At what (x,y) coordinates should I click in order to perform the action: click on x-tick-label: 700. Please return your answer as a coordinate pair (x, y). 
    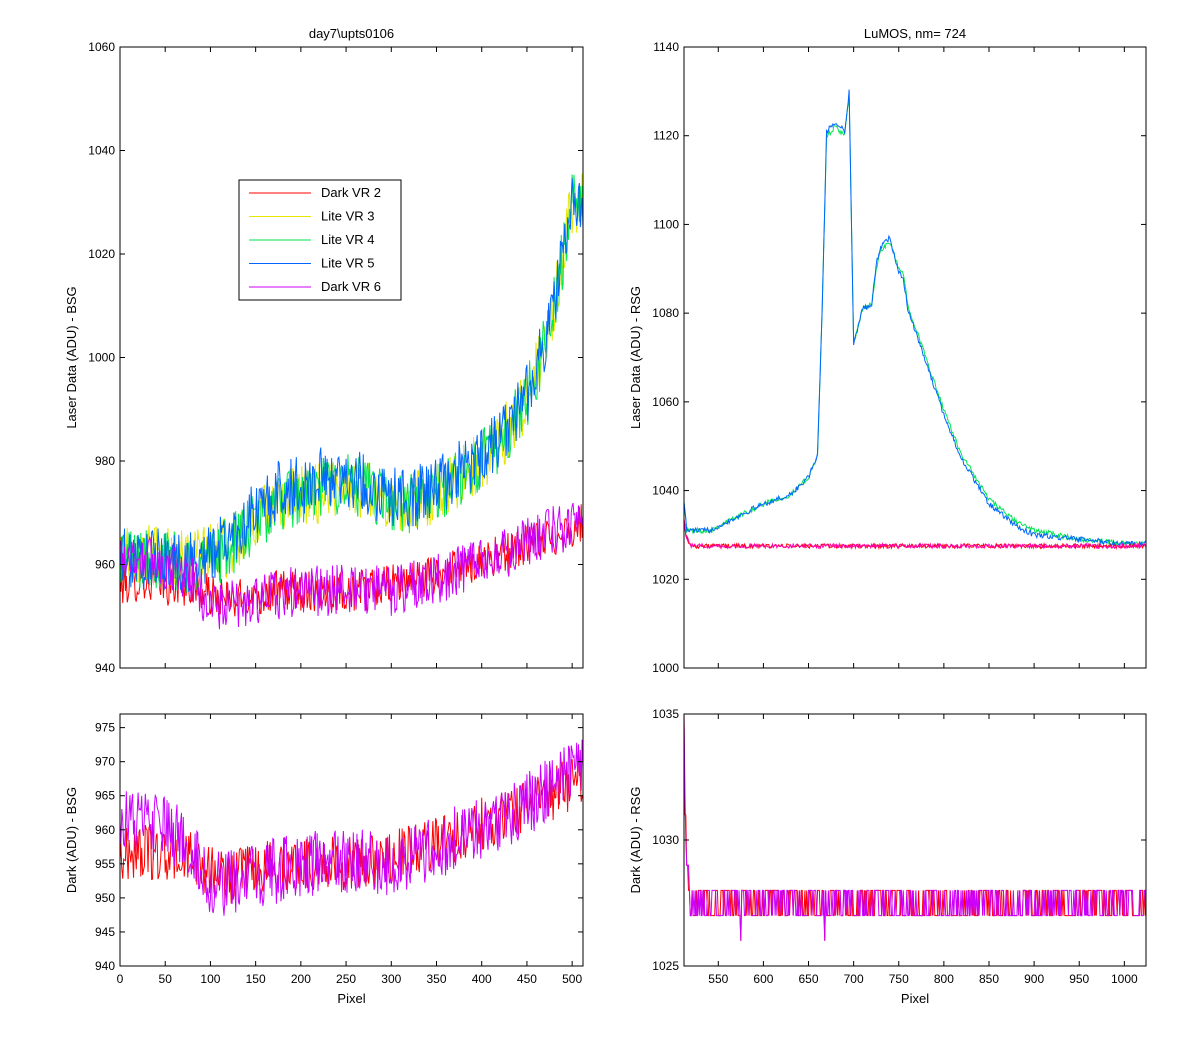
    Looking at the image, I should click on (854, 979).